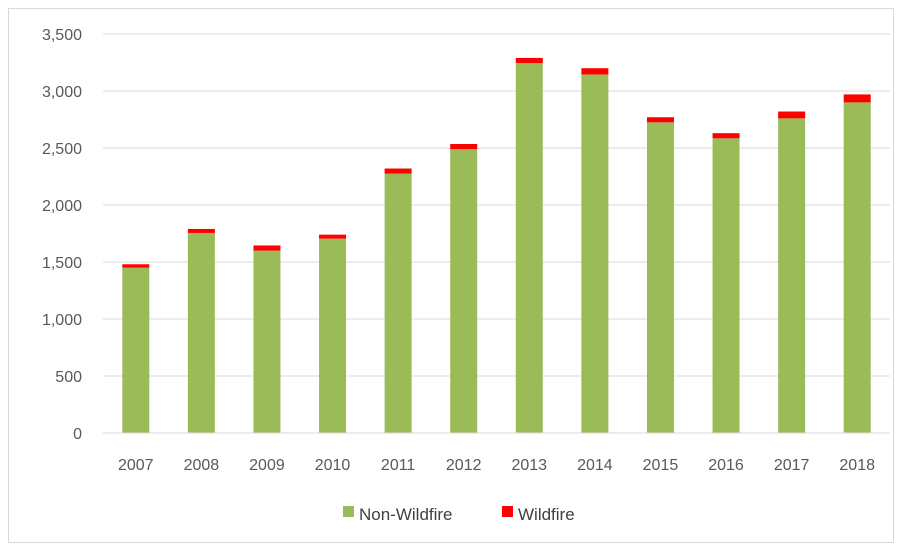 Image resolution: width=904 pixels, height=545 pixels. I want to click on bar-wildfire-2009, so click(267, 248).